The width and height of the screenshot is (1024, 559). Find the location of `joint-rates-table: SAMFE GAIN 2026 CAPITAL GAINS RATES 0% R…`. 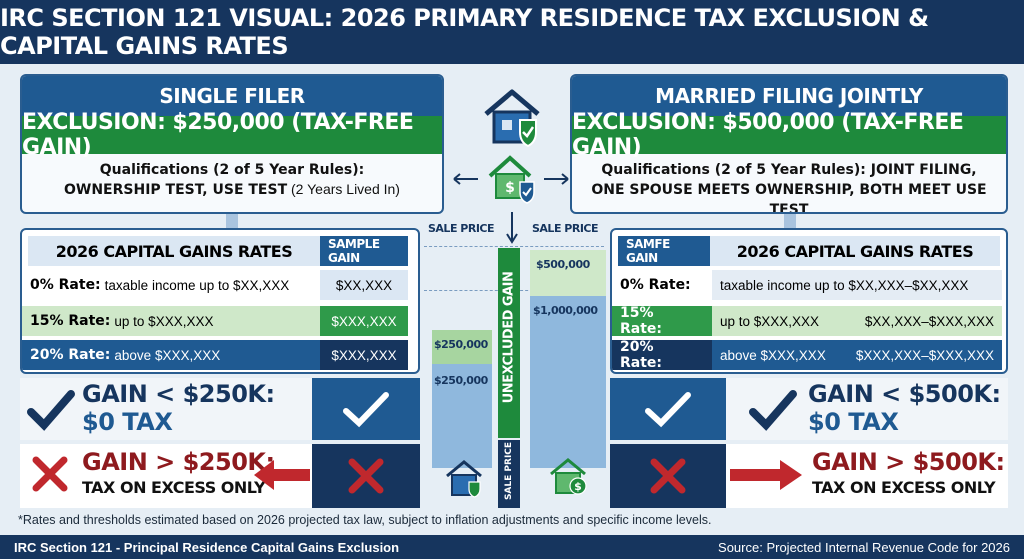

joint-rates-table: SAMFE GAIN 2026 CAPITAL GAINS RATES 0% R… is located at coordinates (809, 301).